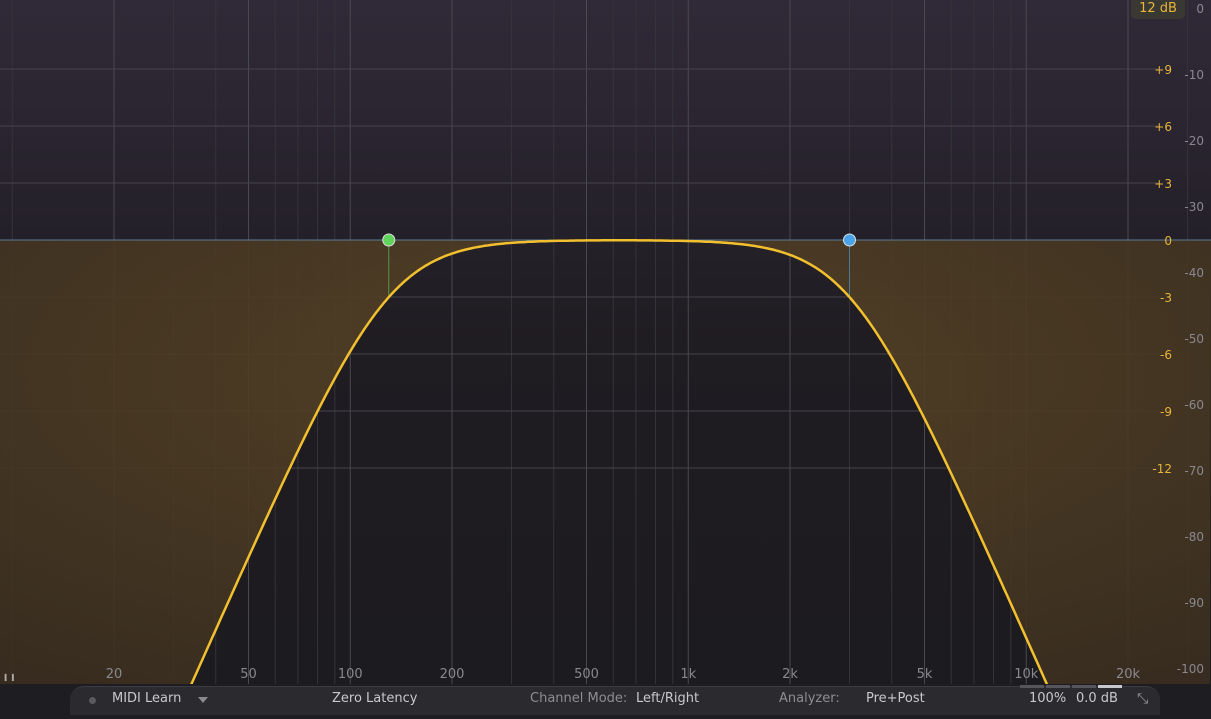  What do you see at coordinates (1163, 184) in the screenshot?
I see `gain-scale-label: +3` at bounding box center [1163, 184].